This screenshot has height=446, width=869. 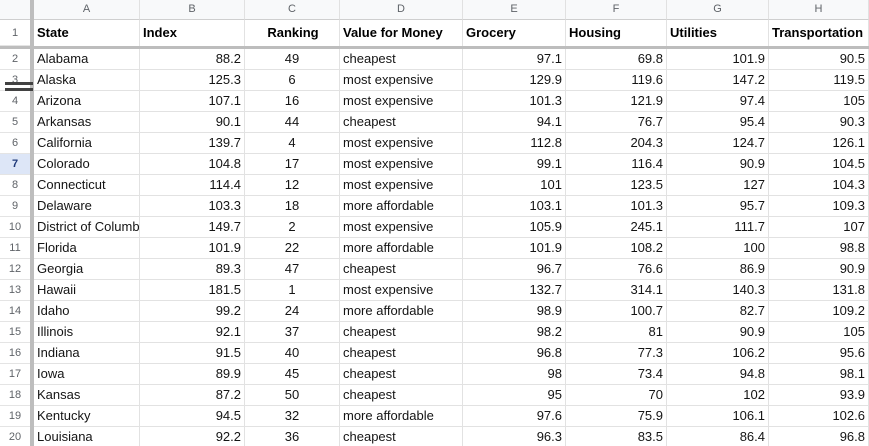 I want to click on cell-F12: 76.6, so click(x=616, y=269).